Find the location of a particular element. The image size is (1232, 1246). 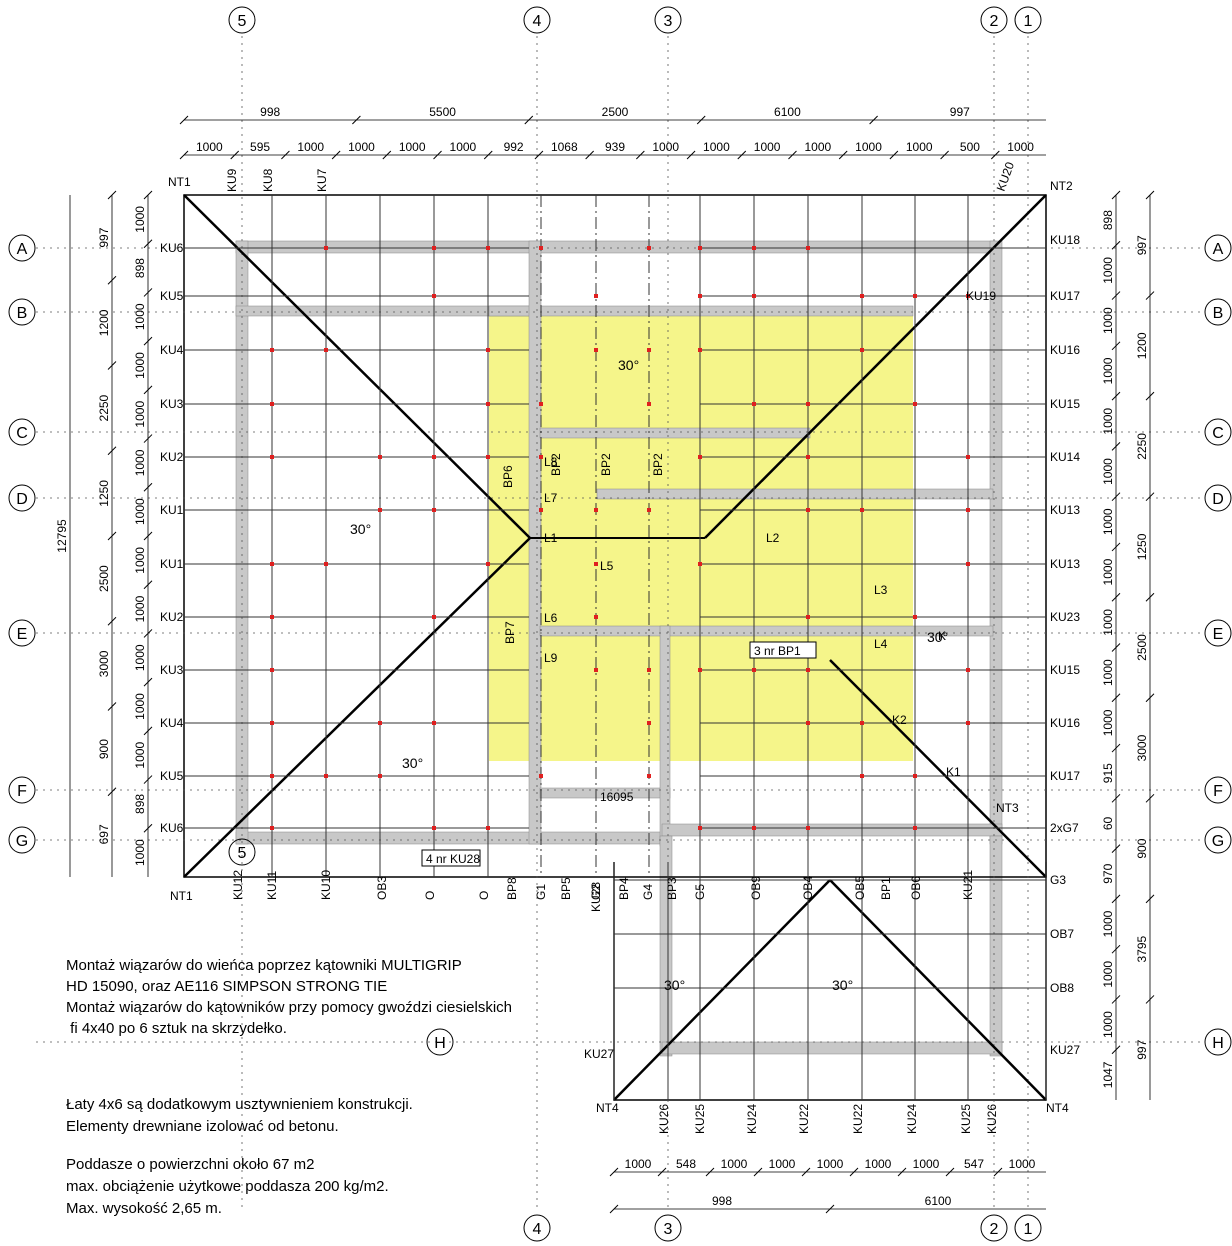

dim-top-2-value-16: 1000 is located at coordinates (1020, 147).